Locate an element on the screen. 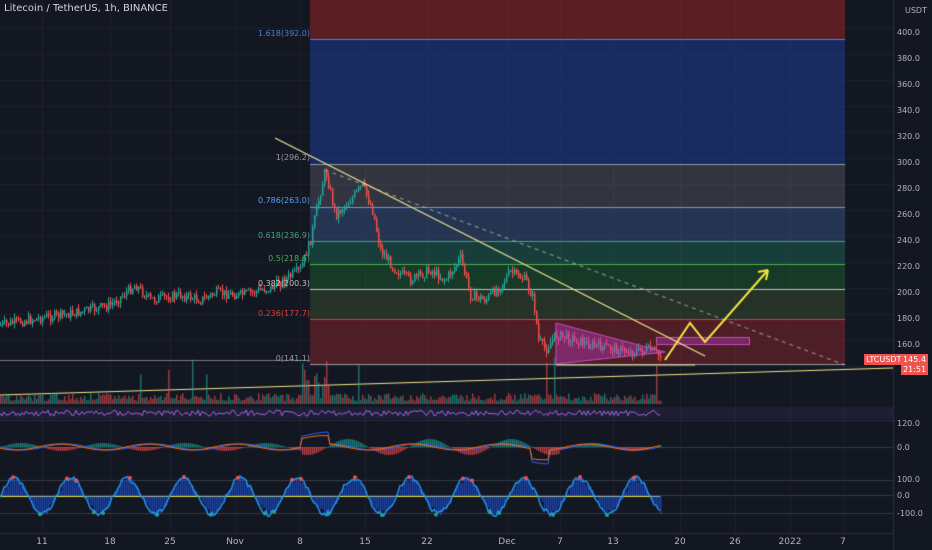  osc-bottom-tick: -100.0 is located at coordinates (910, 513).